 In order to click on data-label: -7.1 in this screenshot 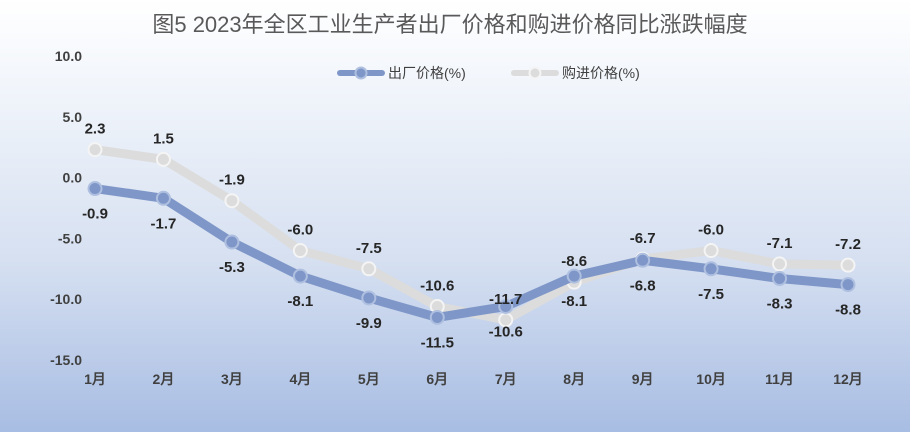, I will do `click(780, 243)`.